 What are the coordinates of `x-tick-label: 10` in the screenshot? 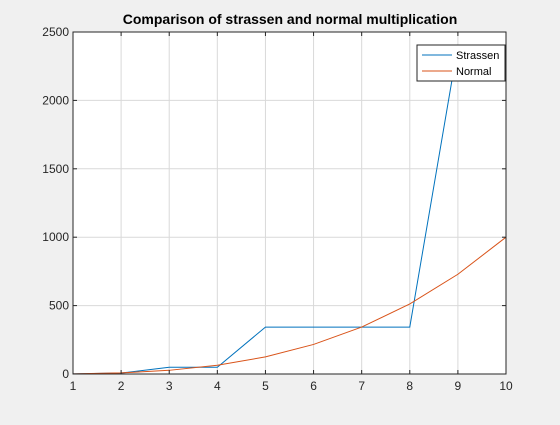 It's located at (506, 386).